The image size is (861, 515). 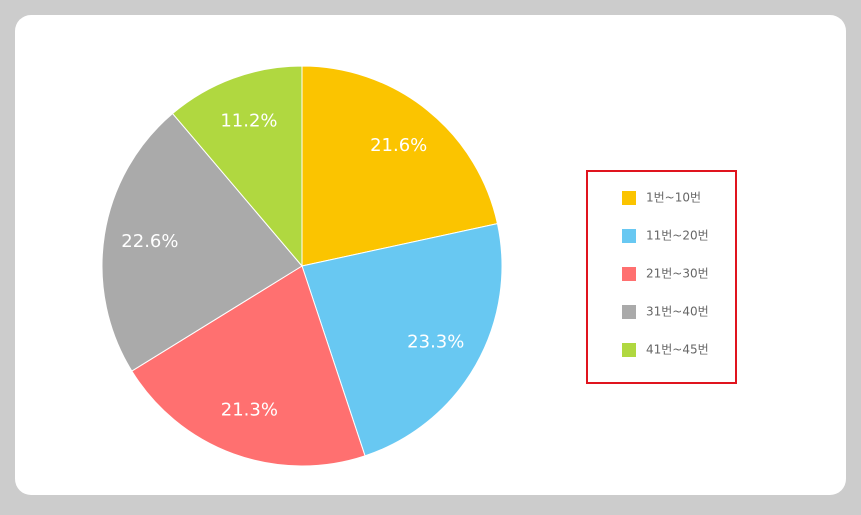 What do you see at coordinates (677, 236) in the screenshot?
I see `legend-label: 11번~20번` at bounding box center [677, 236].